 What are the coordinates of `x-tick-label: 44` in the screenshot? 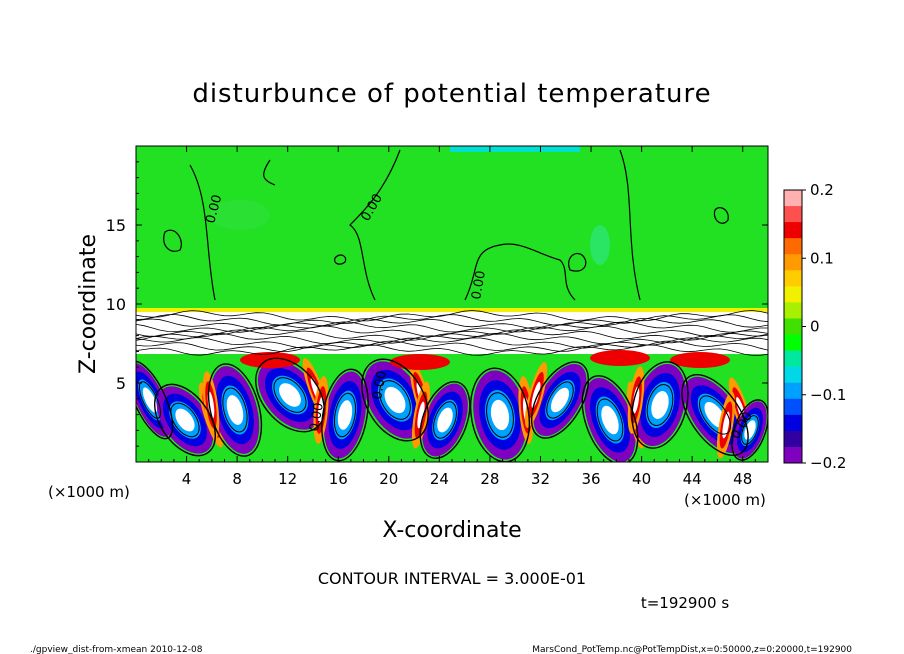 It's located at (692, 479).